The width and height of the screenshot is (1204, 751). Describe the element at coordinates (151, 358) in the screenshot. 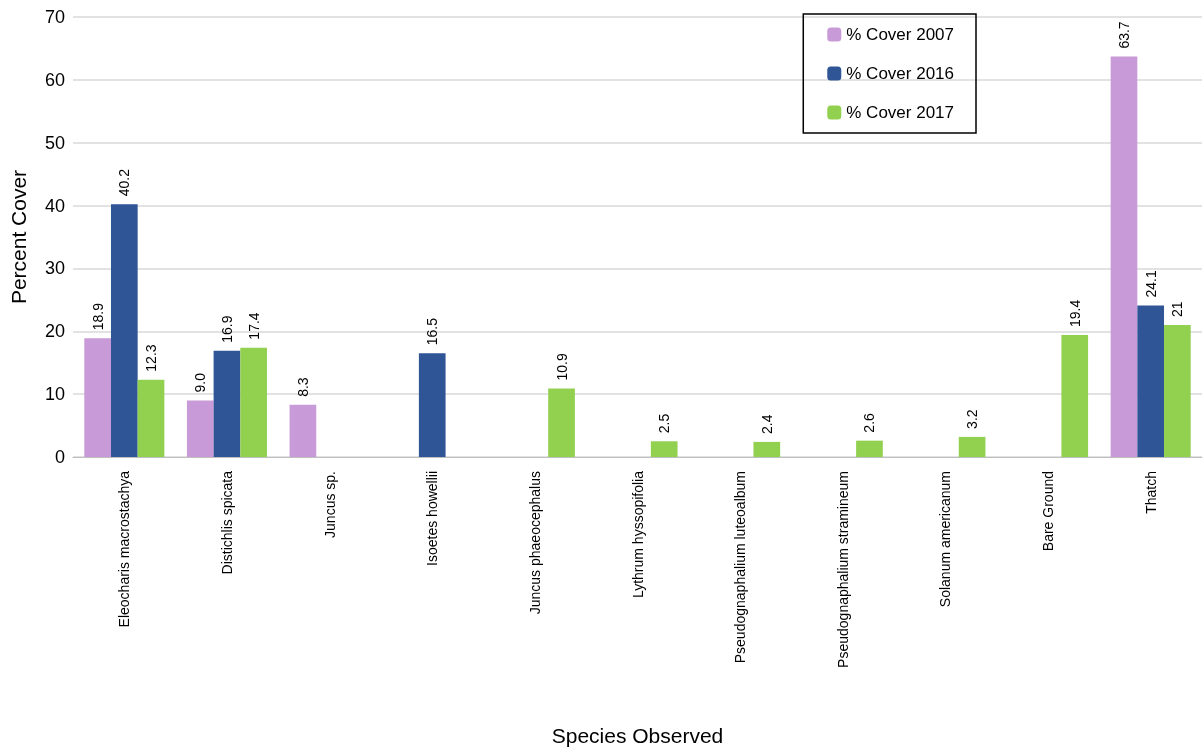

I see `data-label: 12.3` at that location.